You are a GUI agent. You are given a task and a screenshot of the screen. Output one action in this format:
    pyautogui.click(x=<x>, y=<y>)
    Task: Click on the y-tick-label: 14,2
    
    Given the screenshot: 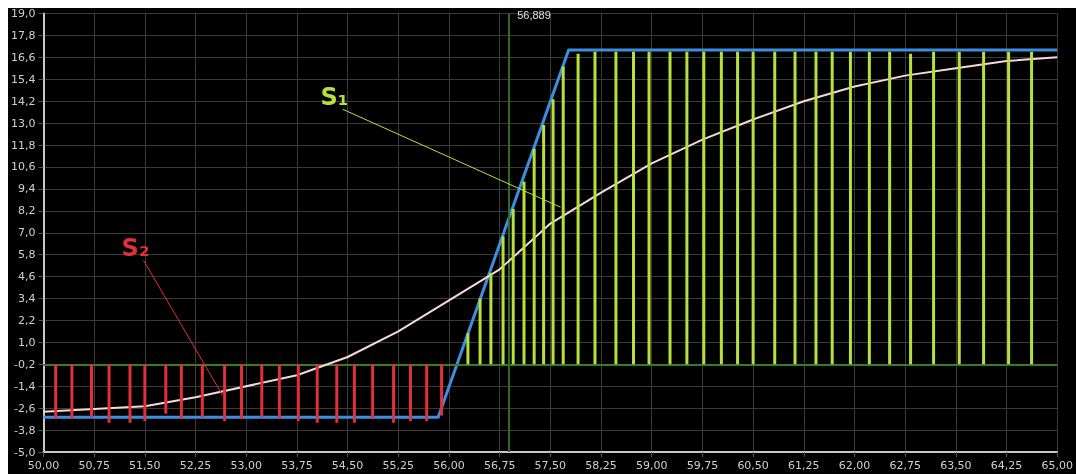 What is the action you would take?
    pyautogui.click(x=23, y=101)
    